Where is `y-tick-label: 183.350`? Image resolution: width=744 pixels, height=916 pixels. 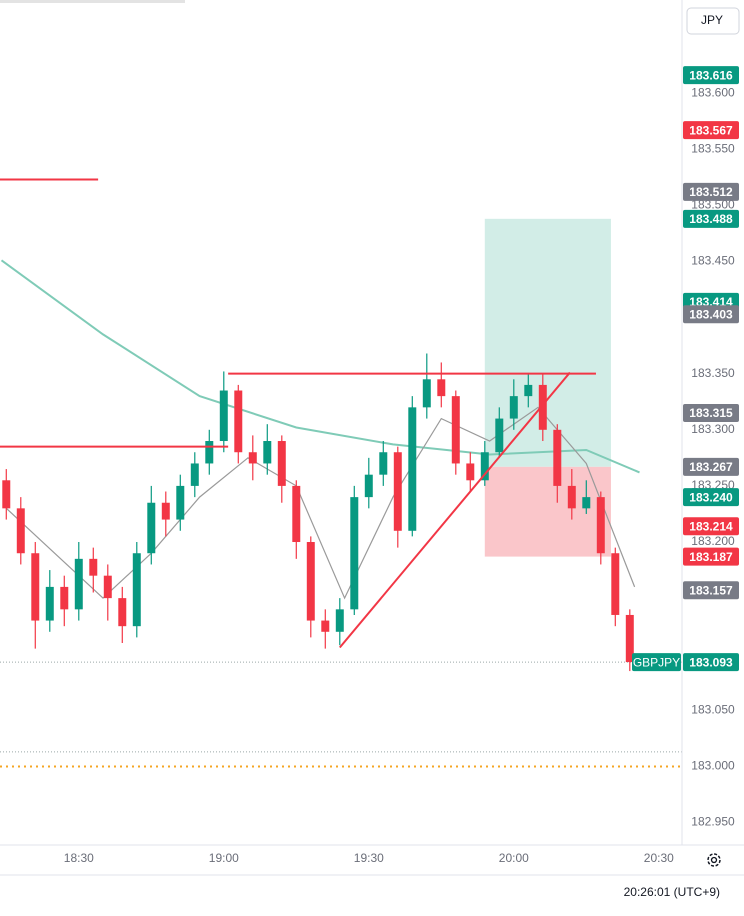 y-tick-label: 183.350 is located at coordinates (713, 373).